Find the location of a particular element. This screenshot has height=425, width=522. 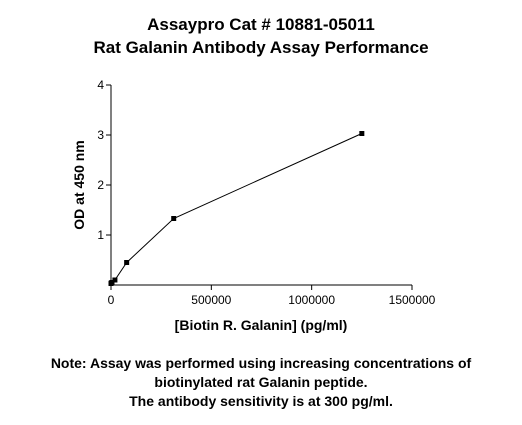

x-tick-label: 0 is located at coordinates (111, 300).